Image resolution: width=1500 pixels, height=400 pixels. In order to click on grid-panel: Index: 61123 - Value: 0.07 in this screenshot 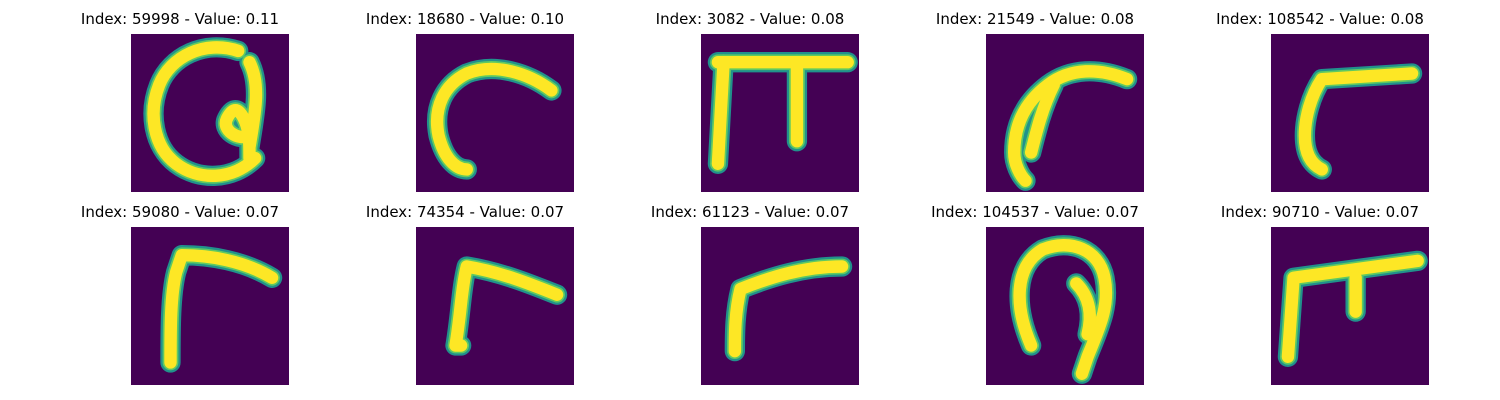, I will do `click(750, 289)`.